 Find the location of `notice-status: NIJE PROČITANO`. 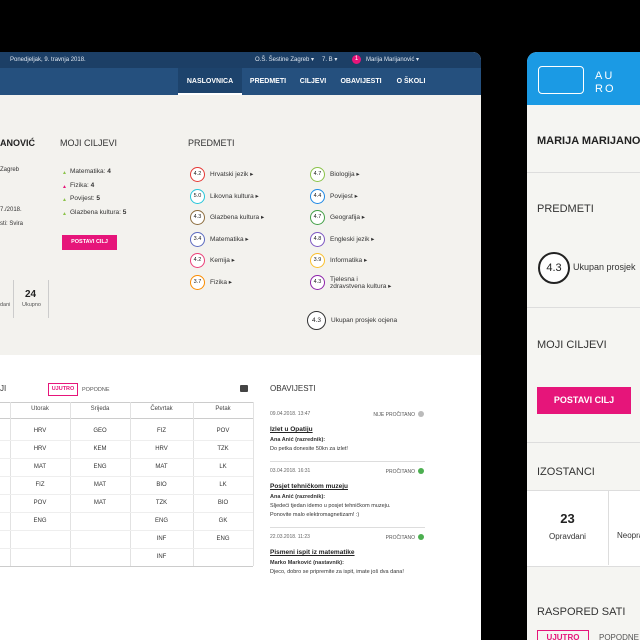

notice-status: NIJE PROČITANO is located at coordinates (394, 415).